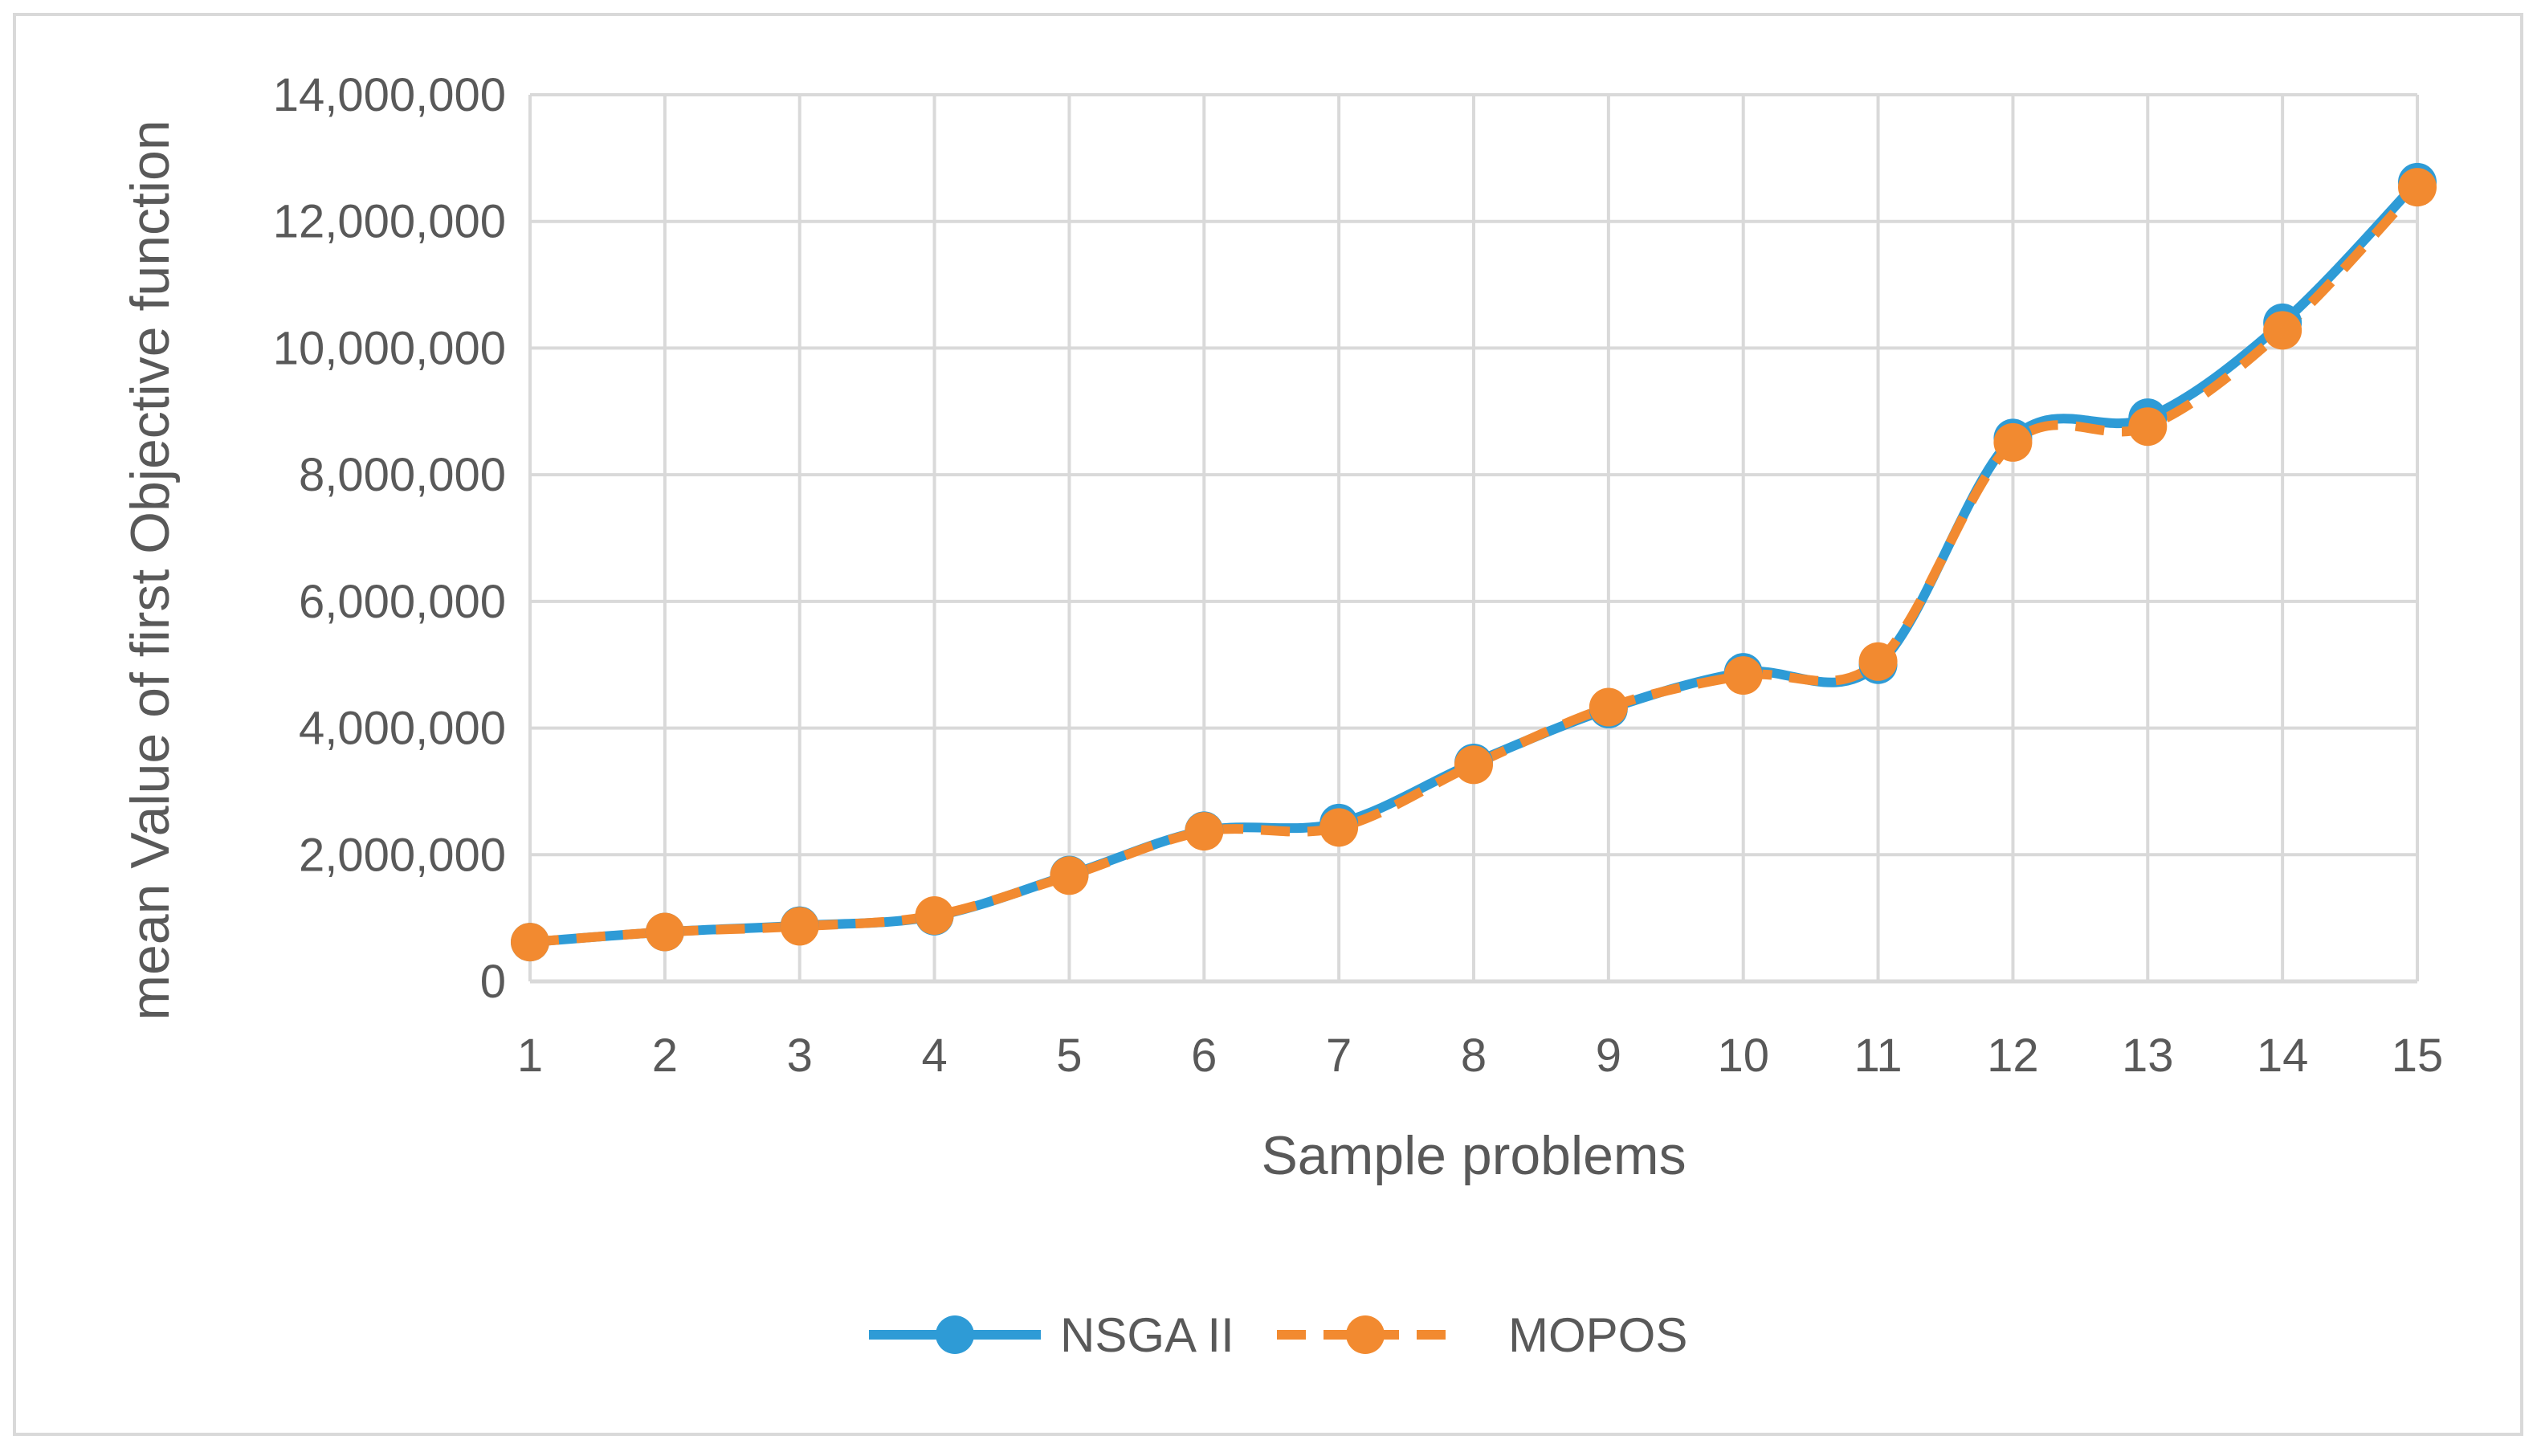 The image size is (2541, 1456). Describe the element at coordinates (1339, 1056) in the screenshot. I see `x-tick-label: 7` at that location.